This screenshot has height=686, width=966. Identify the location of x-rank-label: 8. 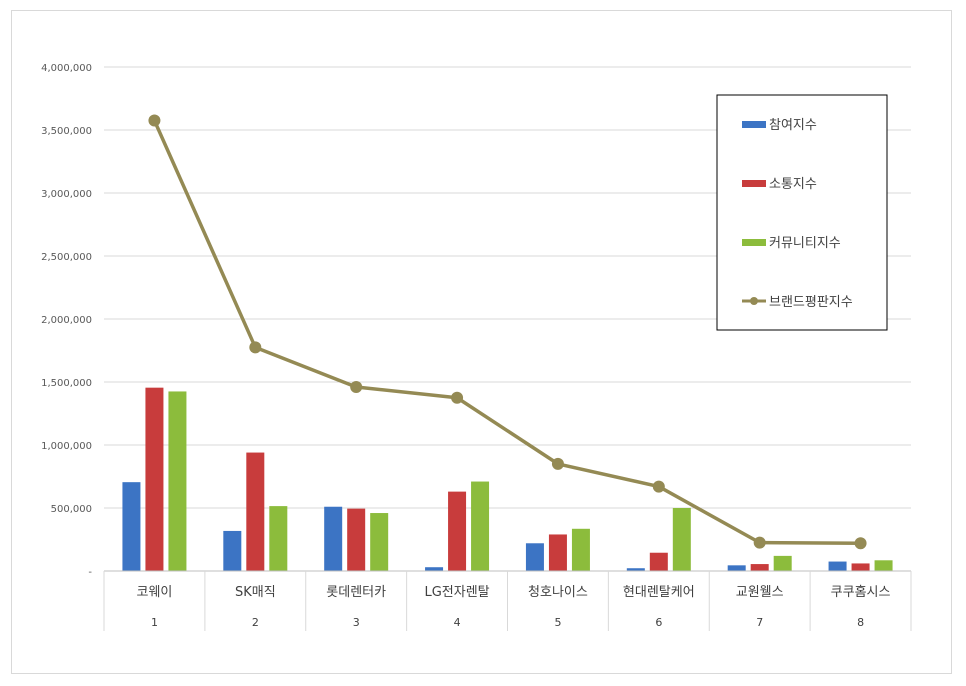
(860, 622).